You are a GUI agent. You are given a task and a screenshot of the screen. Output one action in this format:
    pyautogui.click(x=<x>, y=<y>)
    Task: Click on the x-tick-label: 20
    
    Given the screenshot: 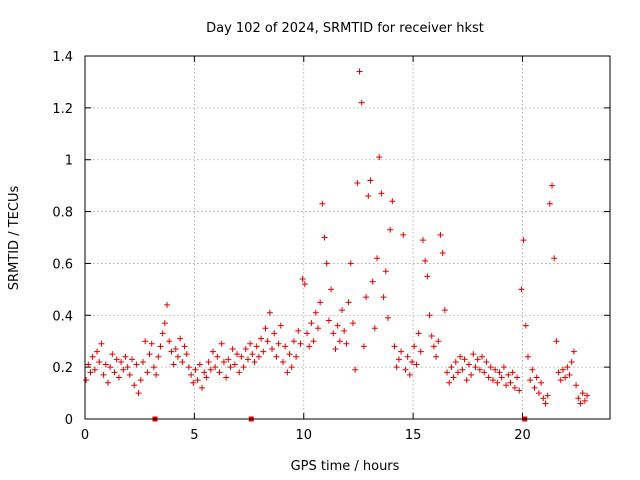 What is the action you would take?
    pyautogui.click(x=522, y=435)
    